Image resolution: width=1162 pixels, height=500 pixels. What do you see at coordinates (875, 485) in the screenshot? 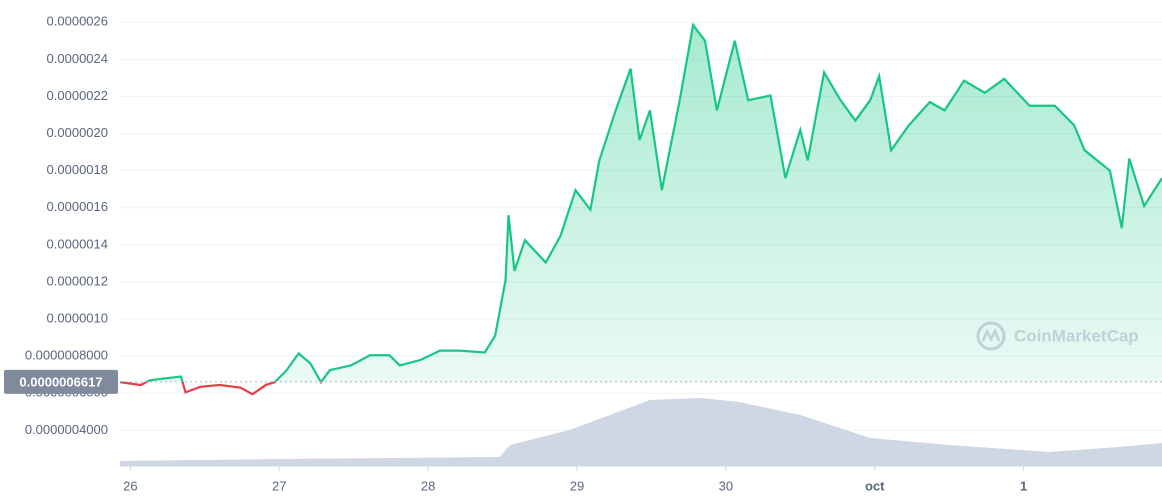
I see `x-tick-label: oct` at bounding box center [875, 485].